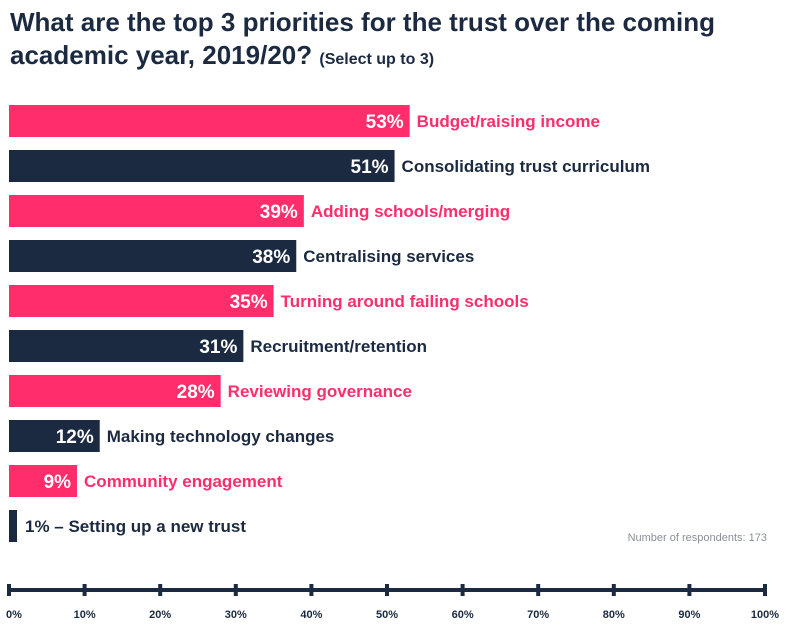  I want to click on x-tick-label: 60%, so click(463, 615).